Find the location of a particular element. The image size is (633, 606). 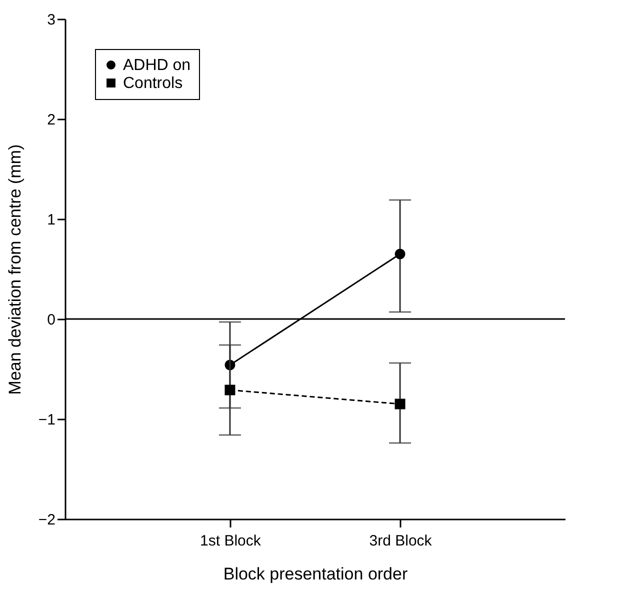

x-tick-label: 1st Block is located at coordinates (231, 541).